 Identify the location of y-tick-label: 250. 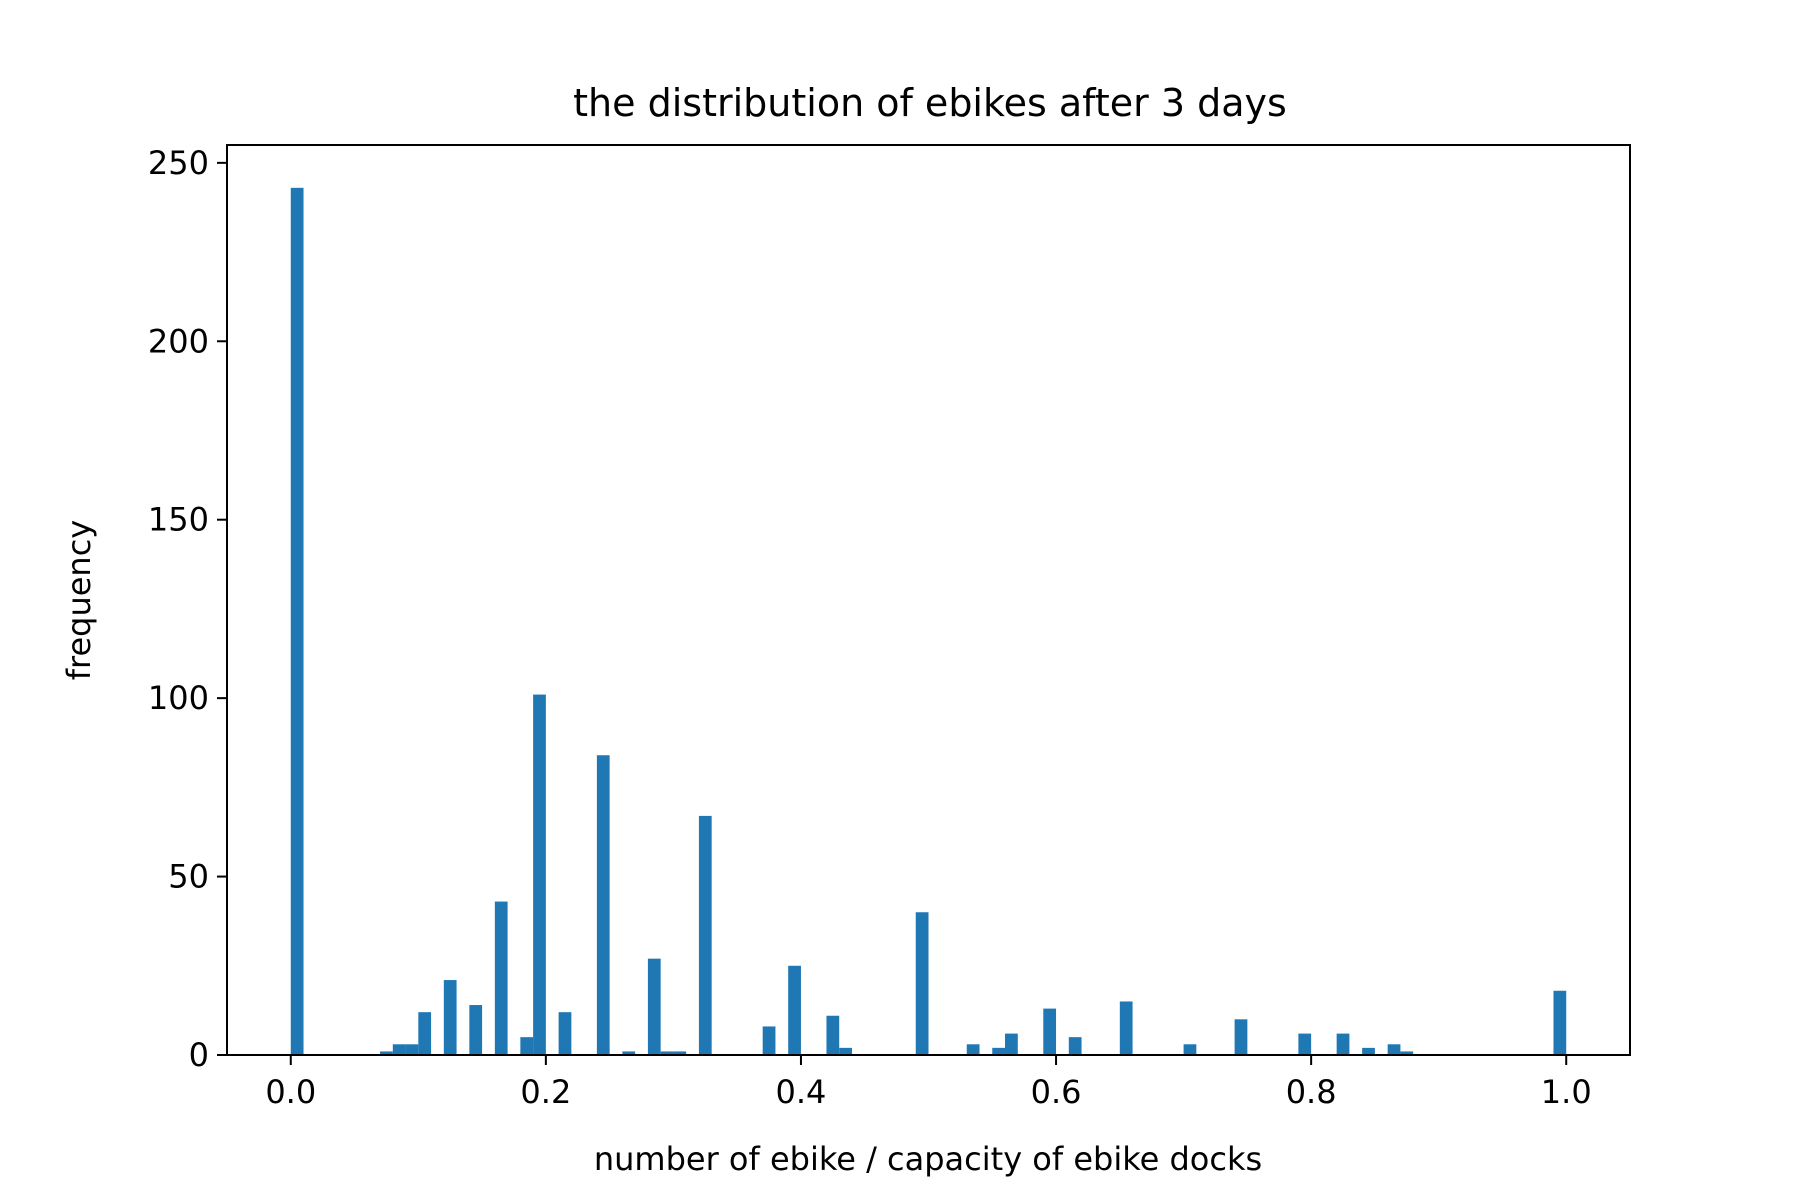
(178, 163).